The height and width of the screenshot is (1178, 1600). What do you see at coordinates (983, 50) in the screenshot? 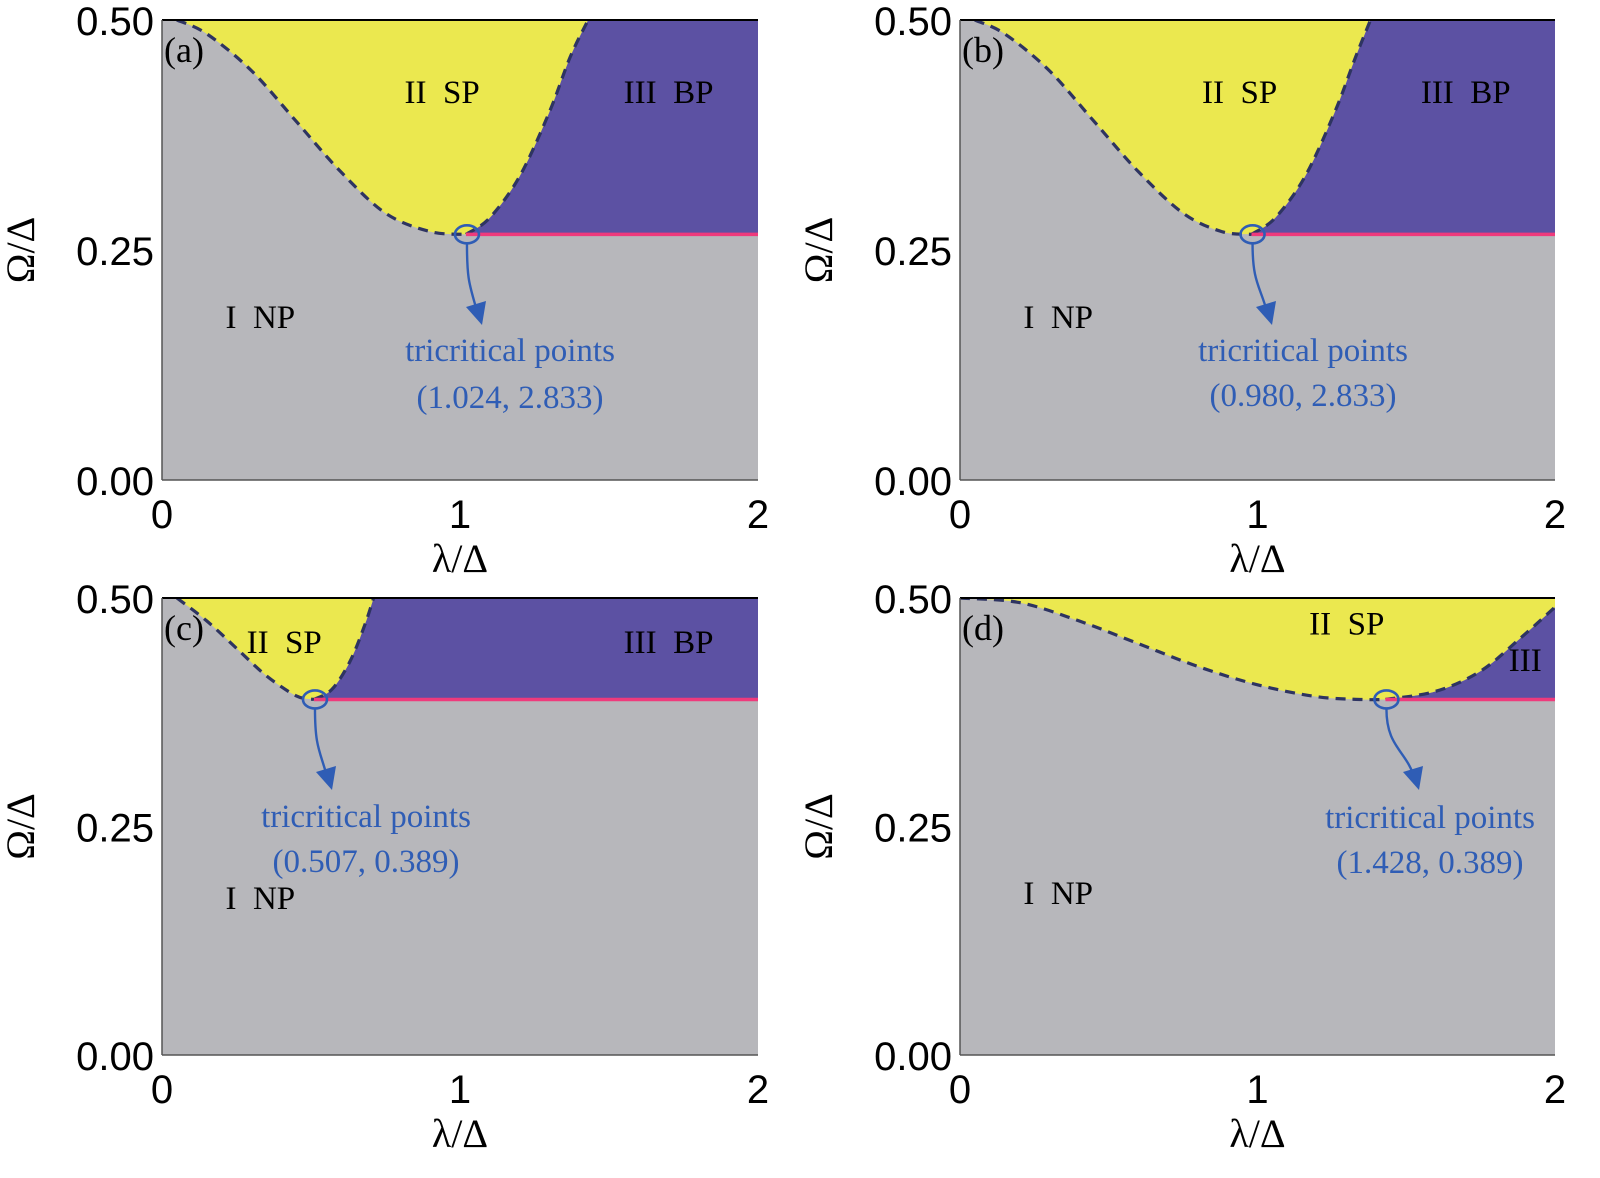
I see `panel-tag: (b)` at bounding box center [983, 50].